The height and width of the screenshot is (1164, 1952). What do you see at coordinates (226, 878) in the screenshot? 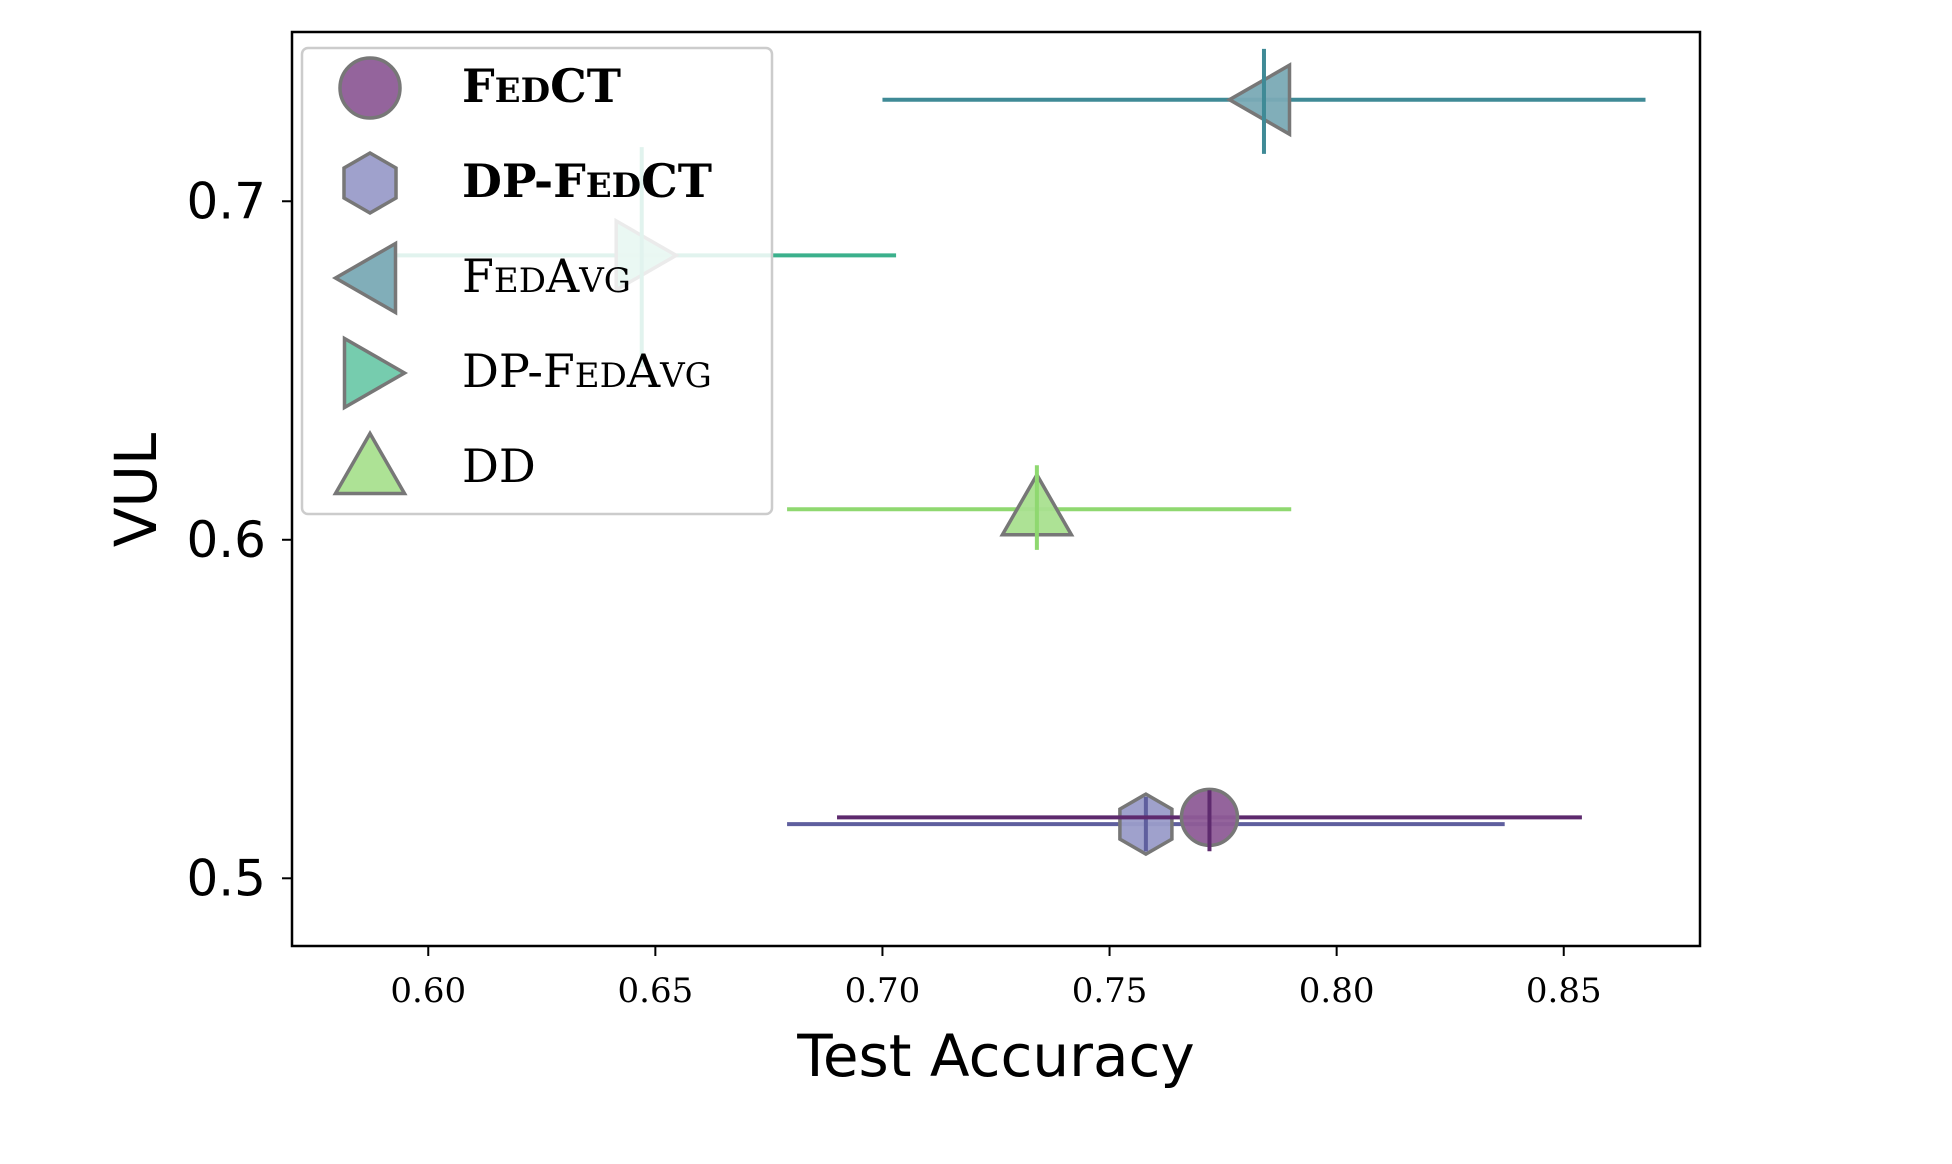
I see `y-tick-label: 0.5` at bounding box center [226, 878].